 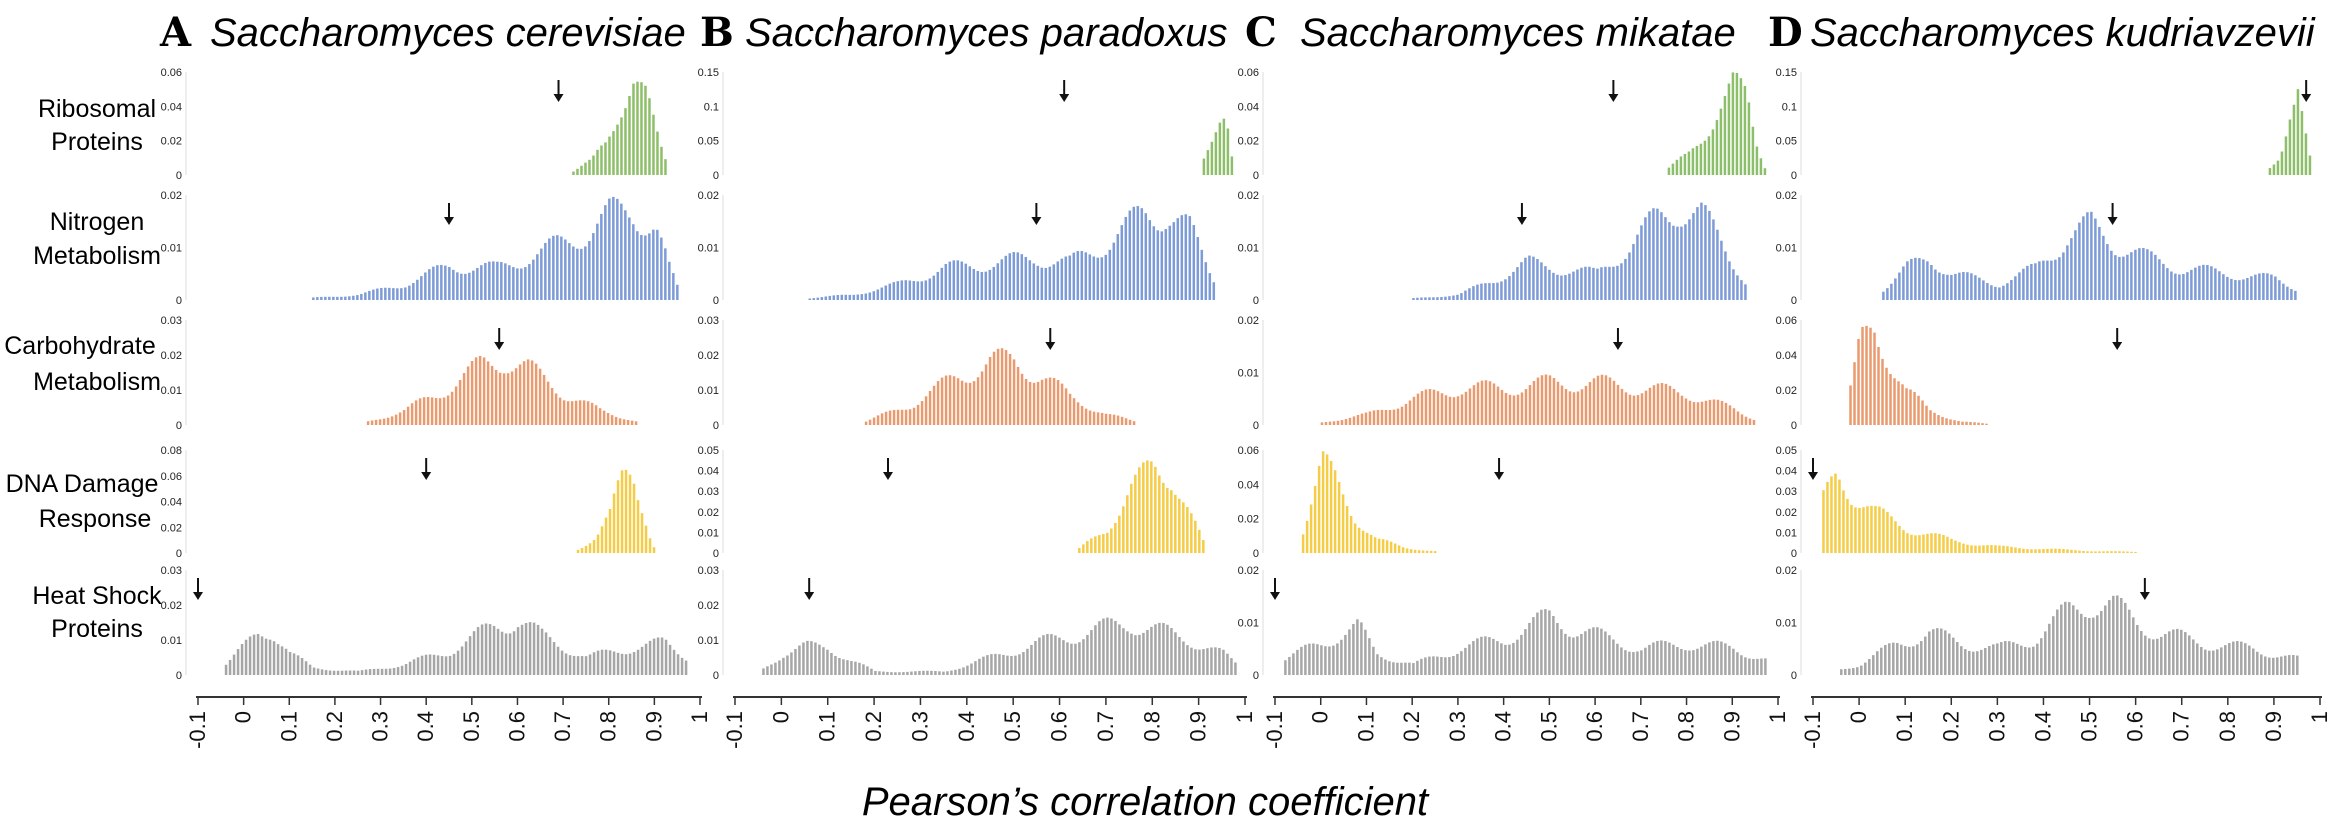 What do you see at coordinates (1786, 533) in the screenshot?
I see `y-tick-label: 0.01` at bounding box center [1786, 533].